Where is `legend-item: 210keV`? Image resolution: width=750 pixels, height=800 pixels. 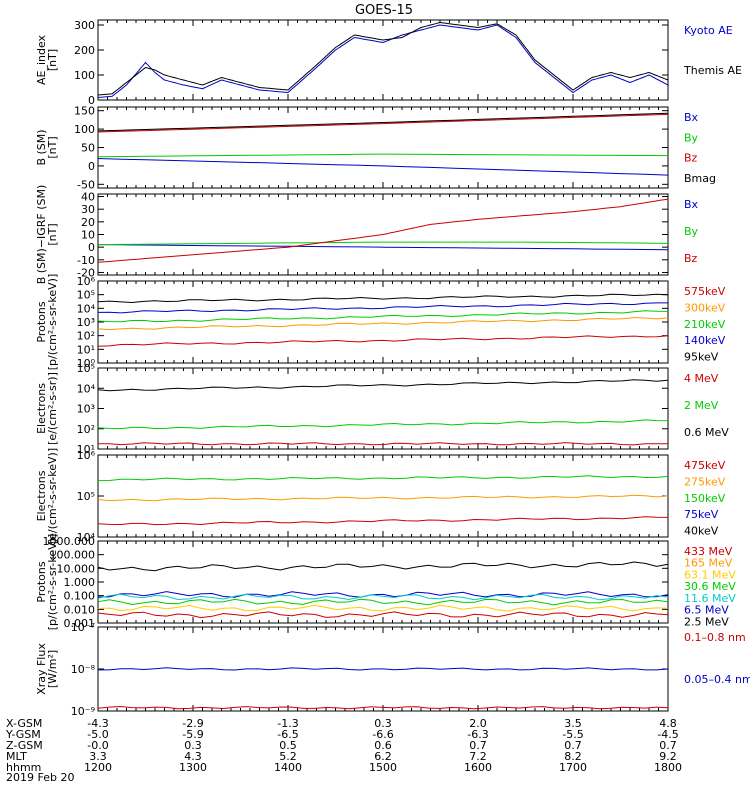 legend-item: 210keV is located at coordinates (705, 324).